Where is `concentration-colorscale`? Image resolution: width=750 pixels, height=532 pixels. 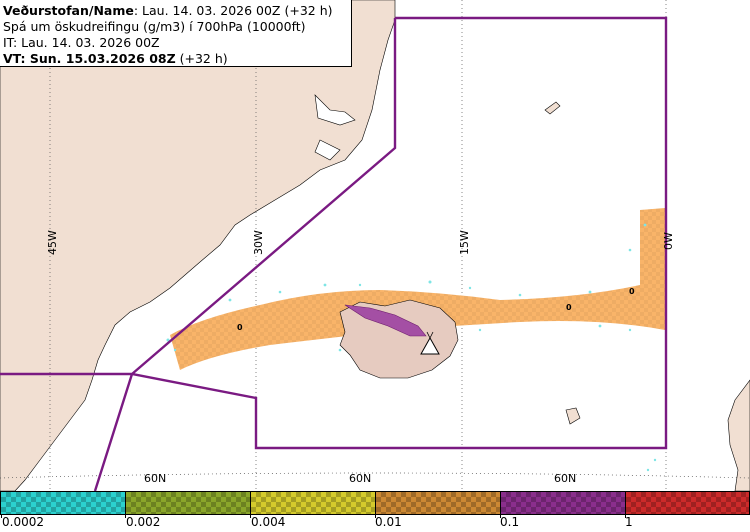
concentration-colorscale is located at coordinates (375, 503).